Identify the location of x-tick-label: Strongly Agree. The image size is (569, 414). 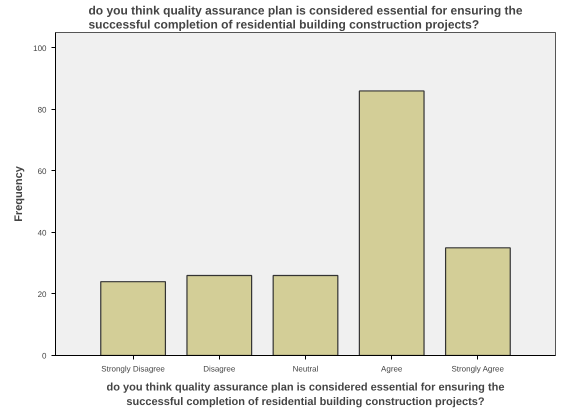
(477, 369).